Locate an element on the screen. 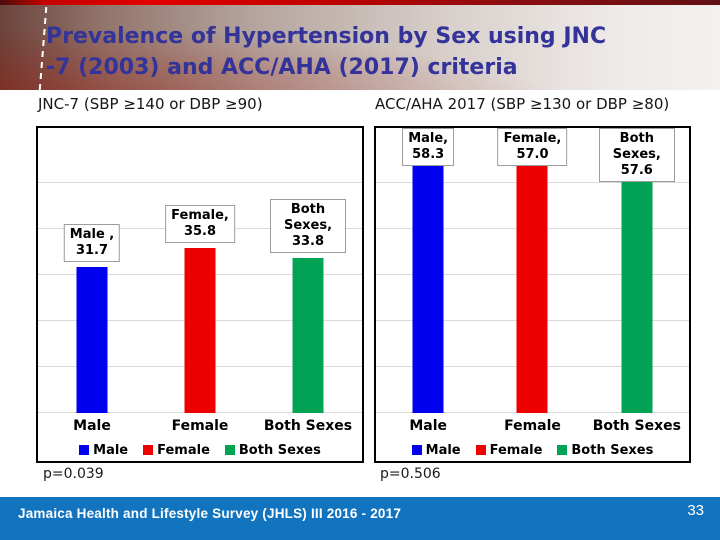  bar-slot-both-sexes: Both Sexes, 33.8 is located at coordinates (308, 270).